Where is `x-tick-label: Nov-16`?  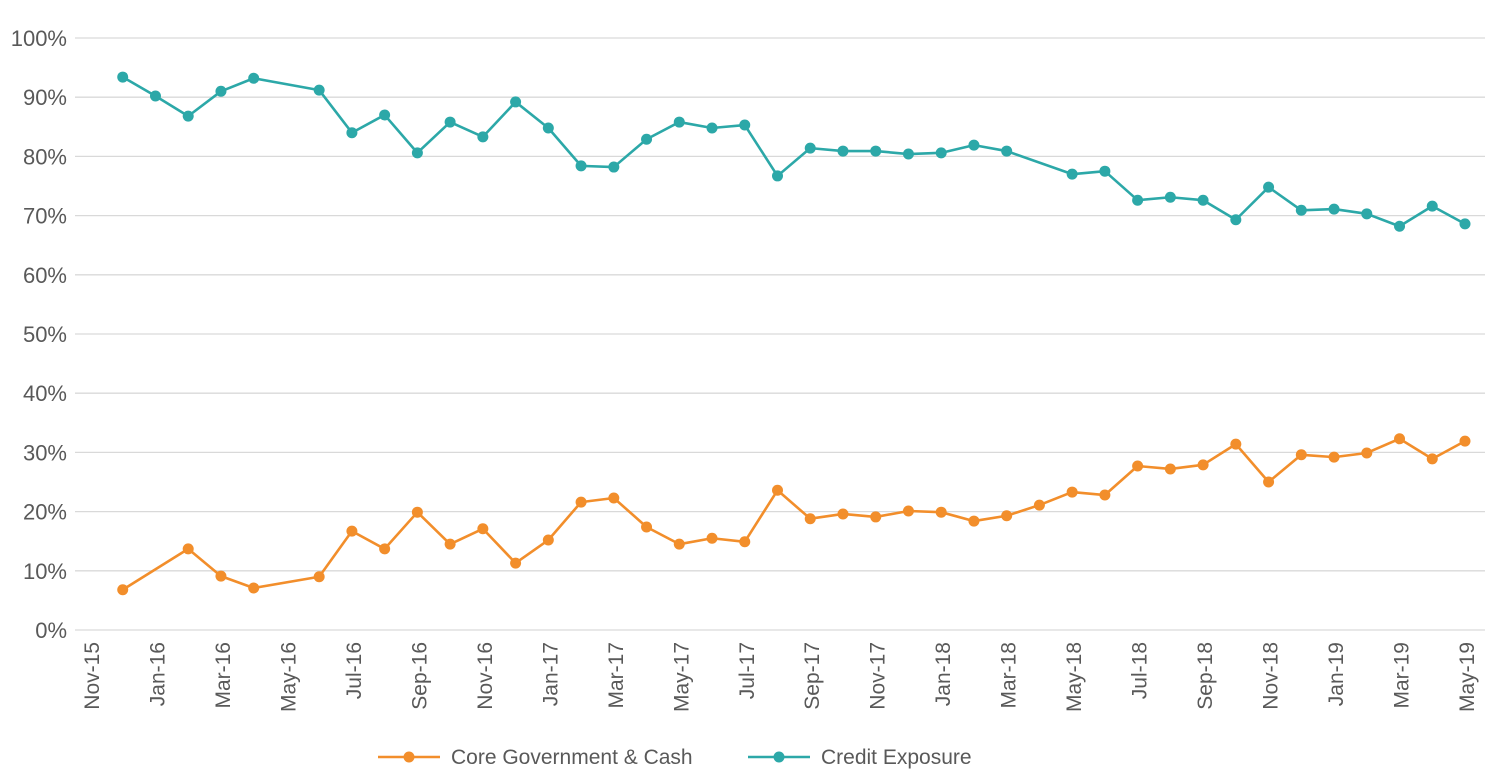
x-tick-label: Nov-16 is located at coordinates (485, 676).